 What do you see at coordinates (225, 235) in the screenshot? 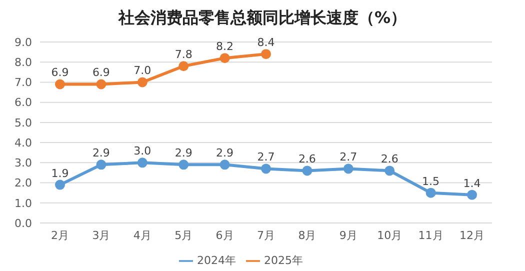
I see `x-tick-label: 6月` at bounding box center [225, 235].